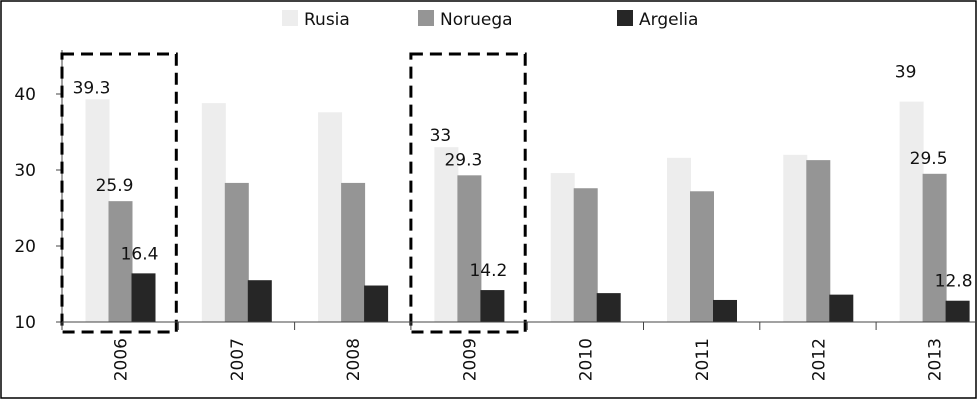 The height and width of the screenshot is (400, 978). What do you see at coordinates (441, 136) in the screenshot?
I see `data-label: 33` at bounding box center [441, 136].